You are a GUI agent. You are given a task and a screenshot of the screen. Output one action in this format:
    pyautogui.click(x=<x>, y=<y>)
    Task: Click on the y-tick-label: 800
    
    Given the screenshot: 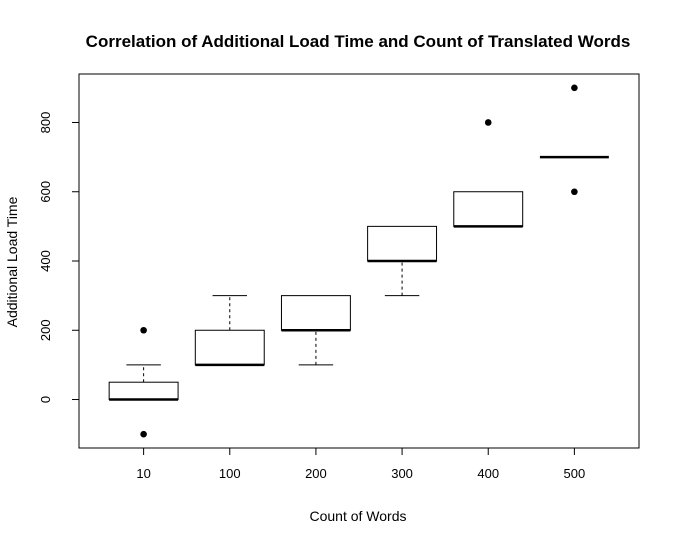 What is the action you would take?
    pyautogui.click(x=45, y=123)
    